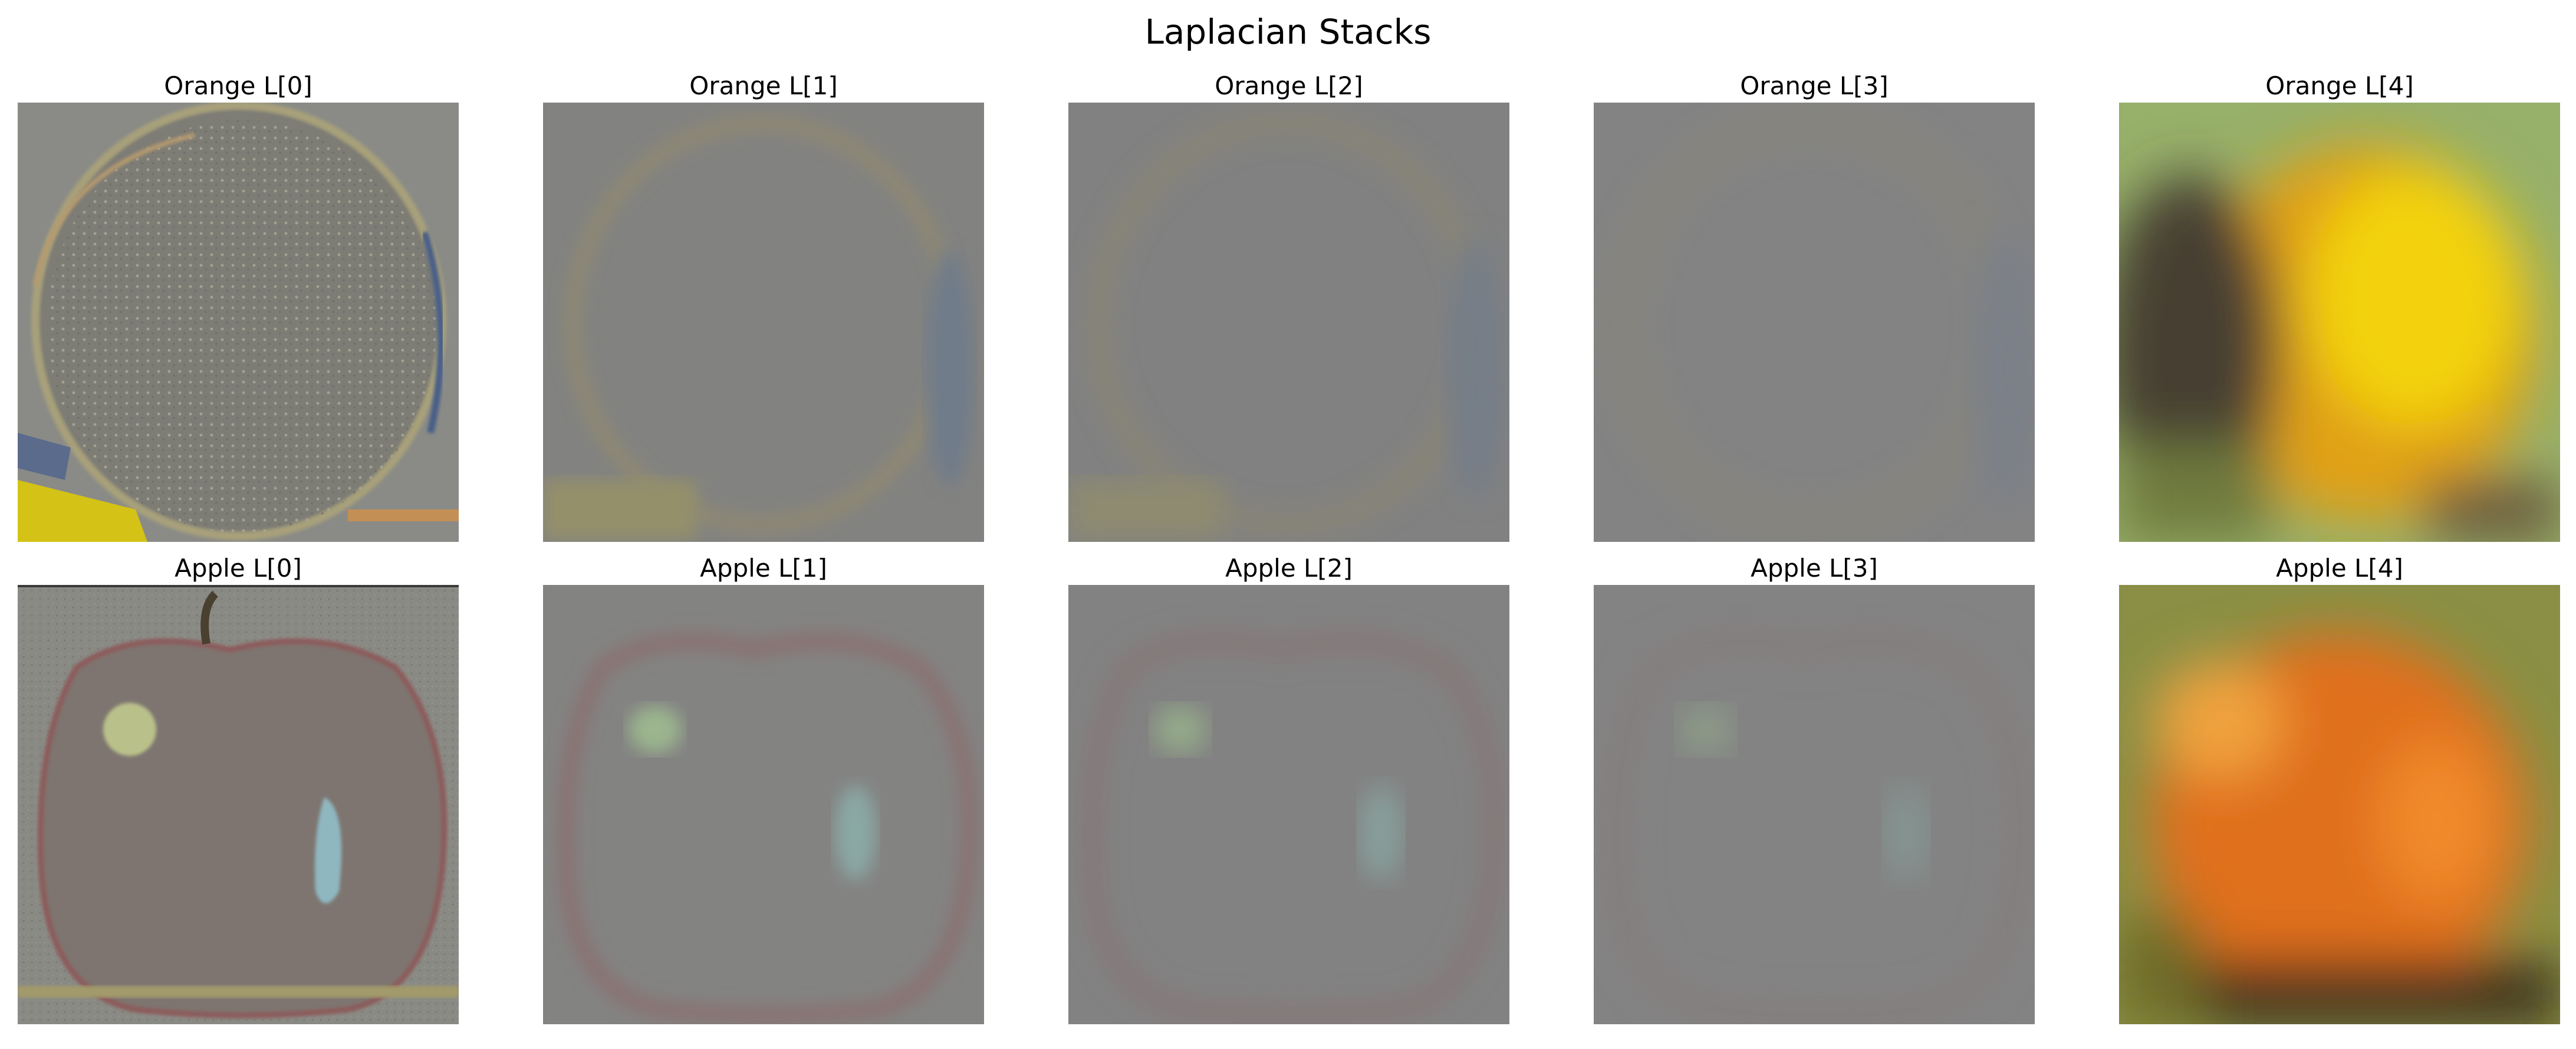 The width and height of the screenshot is (2576, 1049). I want to click on panel-title: Orange L[1], so click(764, 85).